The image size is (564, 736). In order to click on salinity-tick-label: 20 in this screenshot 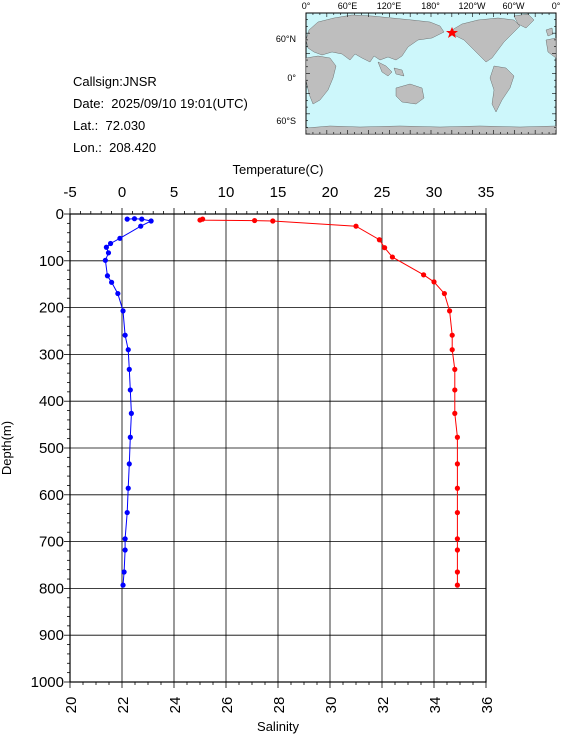, I will do `click(71, 705)`.